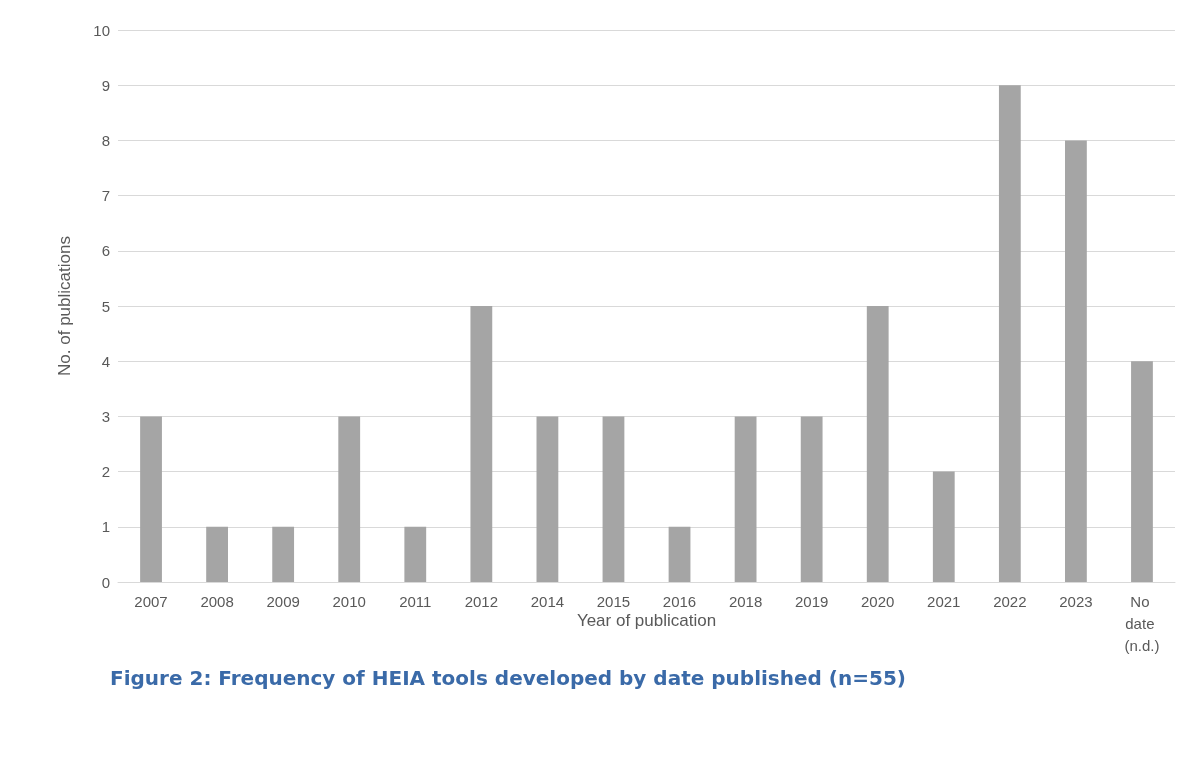  I want to click on y-tick-label: 2, so click(105, 472).